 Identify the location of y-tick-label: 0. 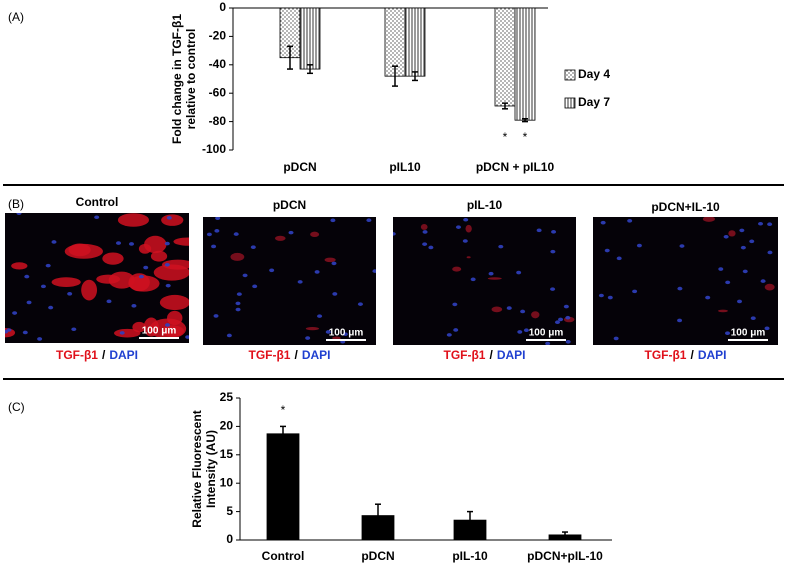
(229, 539).